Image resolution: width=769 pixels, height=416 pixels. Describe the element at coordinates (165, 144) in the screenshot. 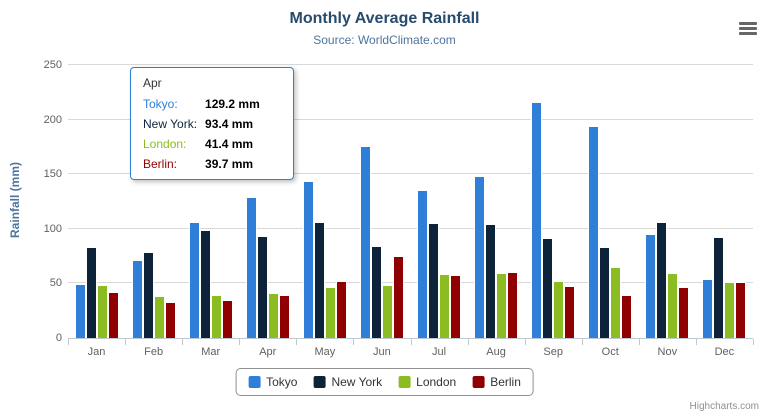

I see `tooltip-series-name: London:` at that location.